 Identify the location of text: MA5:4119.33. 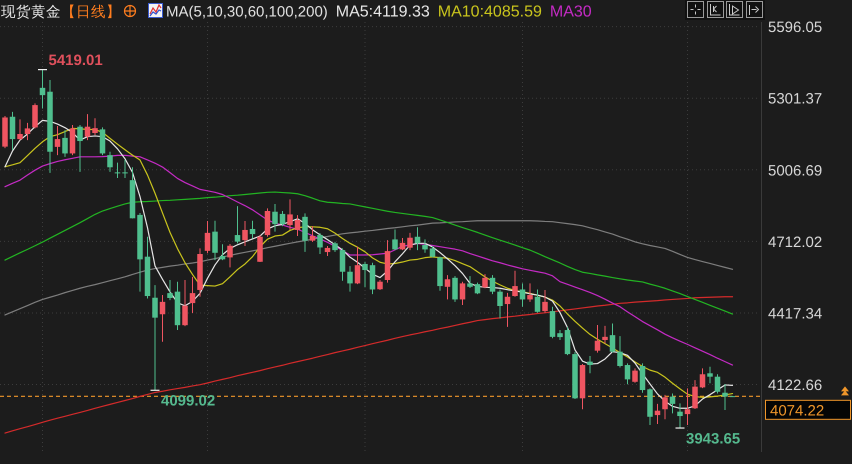
(383, 12).